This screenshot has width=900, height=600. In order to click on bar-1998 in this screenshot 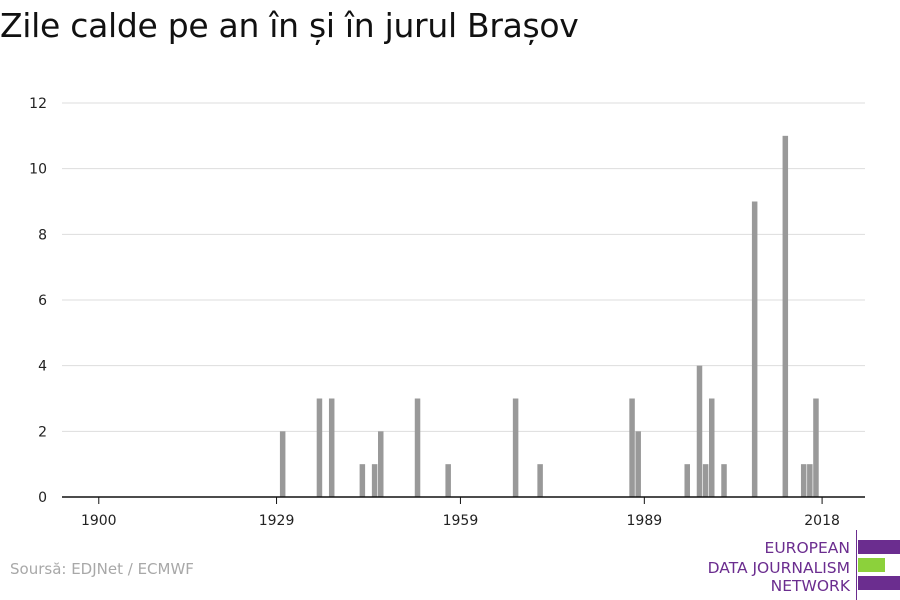, I will do `click(699, 431)`.